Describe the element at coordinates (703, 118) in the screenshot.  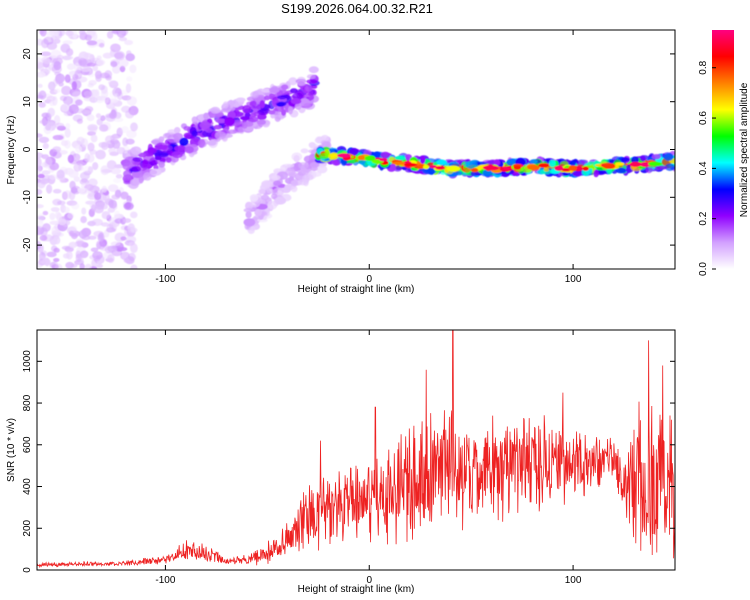
I see `colorbar-tick-label: 0.6` at that location.